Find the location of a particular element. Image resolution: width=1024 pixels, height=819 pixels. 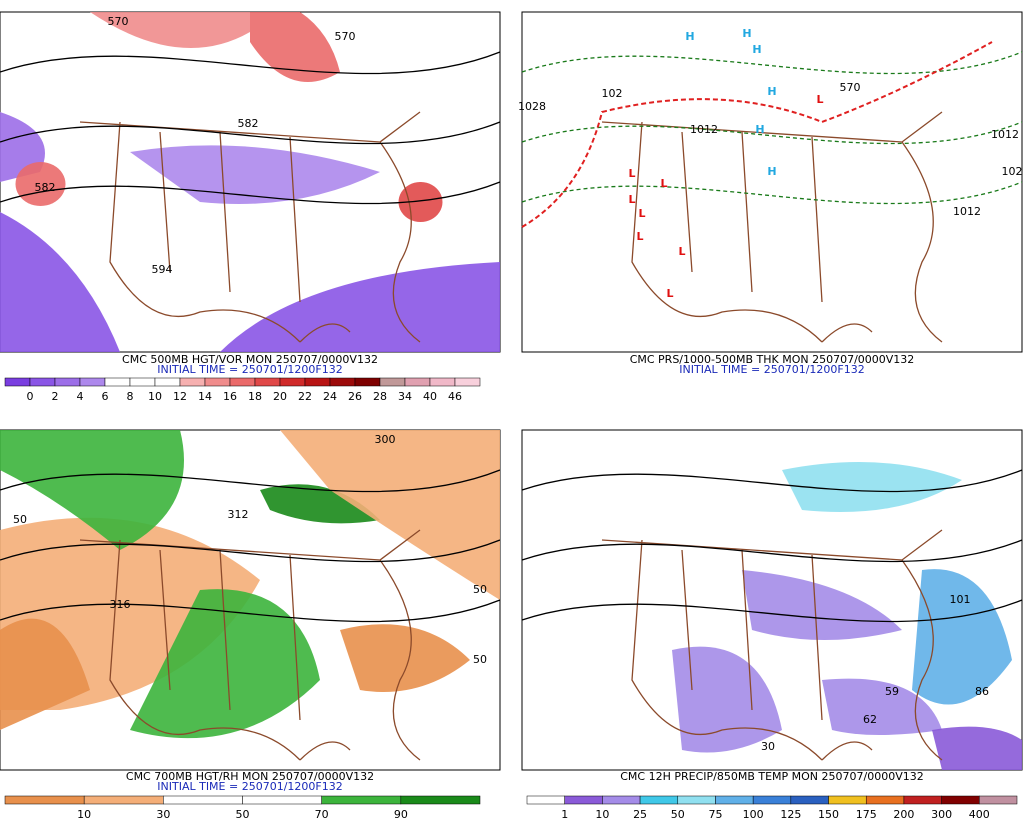

front is located at coordinates (757, 134).